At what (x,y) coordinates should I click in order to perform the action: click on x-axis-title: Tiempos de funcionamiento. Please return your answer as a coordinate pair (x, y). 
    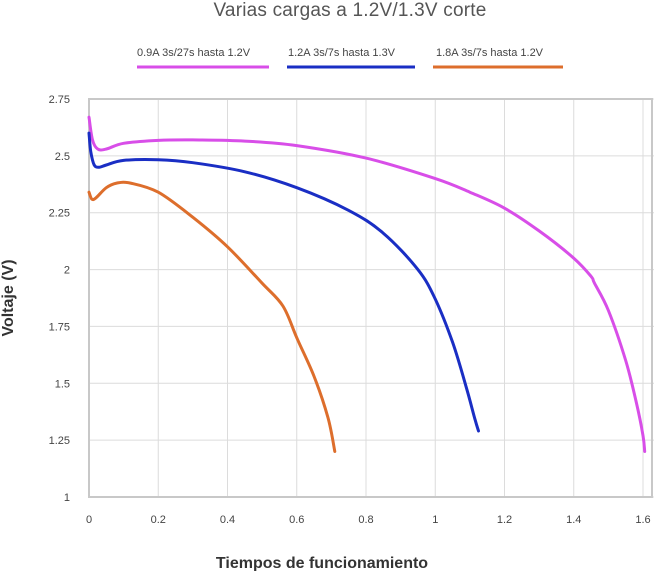
    Looking at the image, I should click on (322, 563).